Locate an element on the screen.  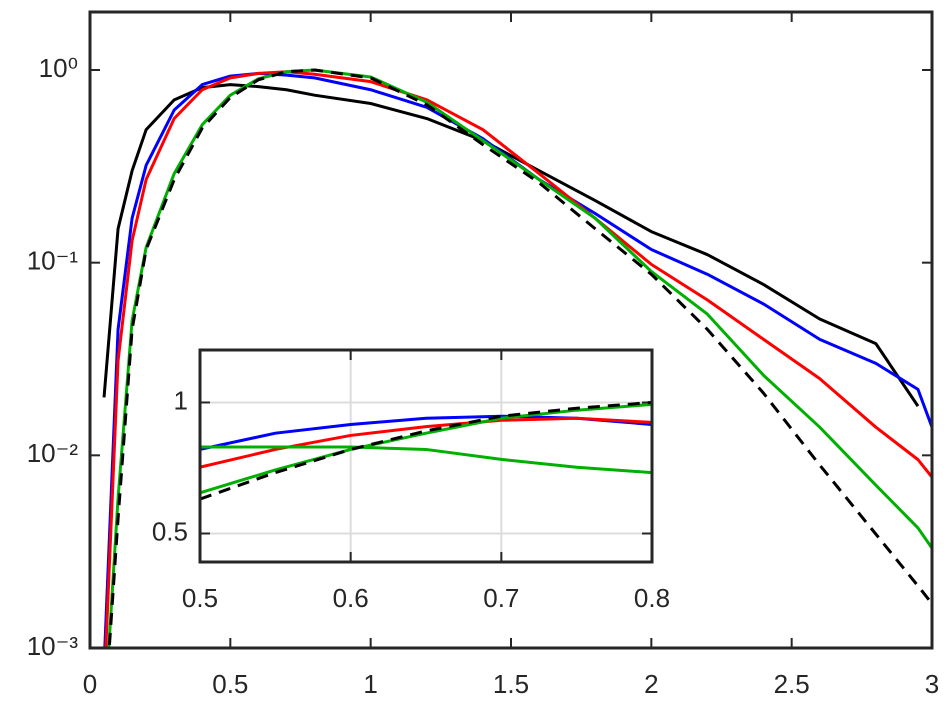
x-tick-label: 2.5 is located at coordinates (792, 684).